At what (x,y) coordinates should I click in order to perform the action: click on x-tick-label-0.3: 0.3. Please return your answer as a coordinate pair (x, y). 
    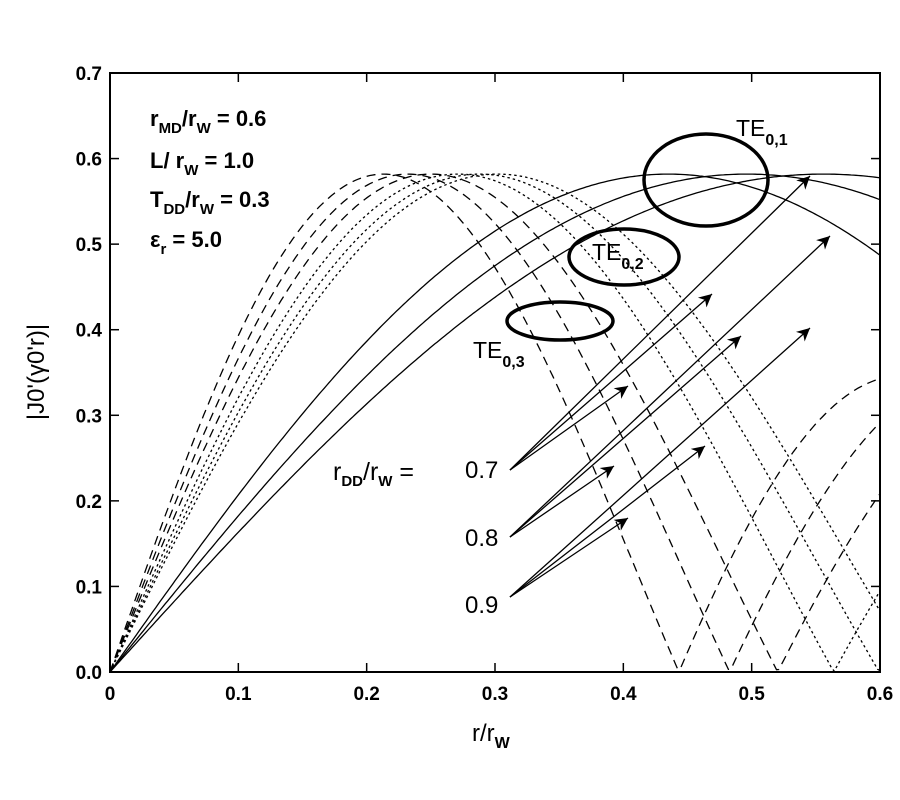
    Looking at the image, I should click on (495, 694).